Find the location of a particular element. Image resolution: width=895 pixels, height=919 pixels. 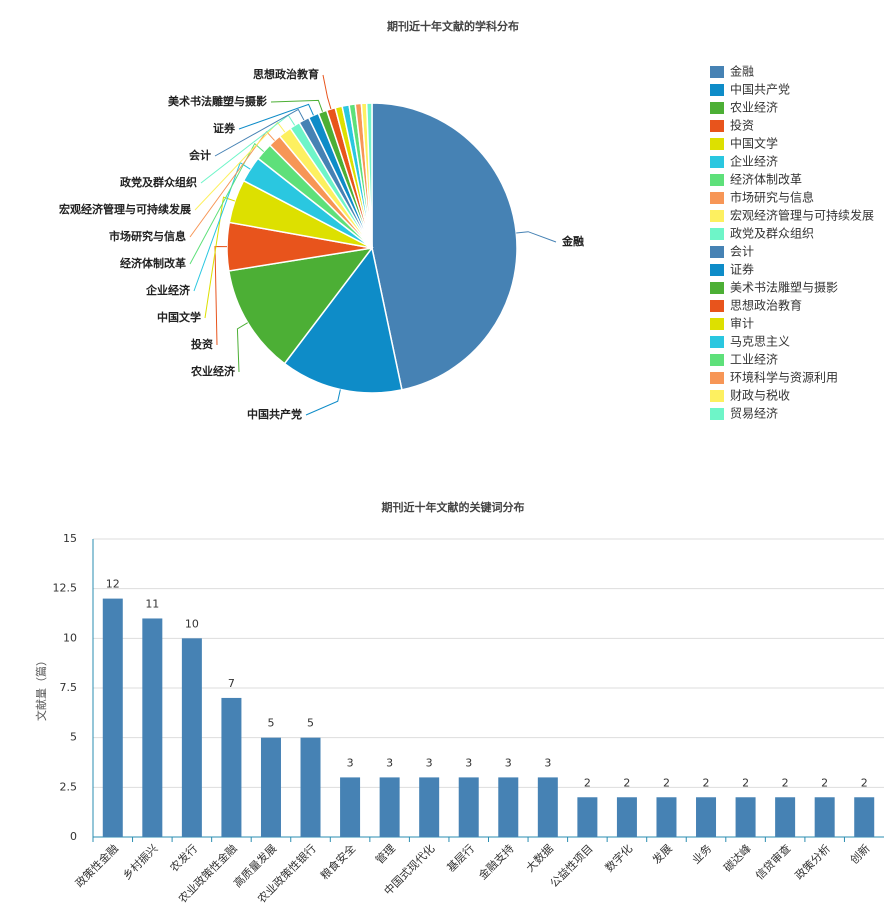

y-tick-label: 15 is located at coordinates (70, 538).